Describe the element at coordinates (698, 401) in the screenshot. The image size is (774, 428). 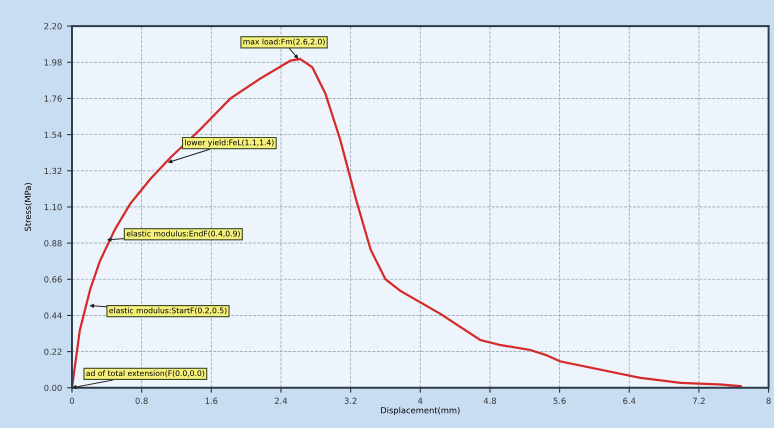
I see `x-tick-label: 7.2` at that location.